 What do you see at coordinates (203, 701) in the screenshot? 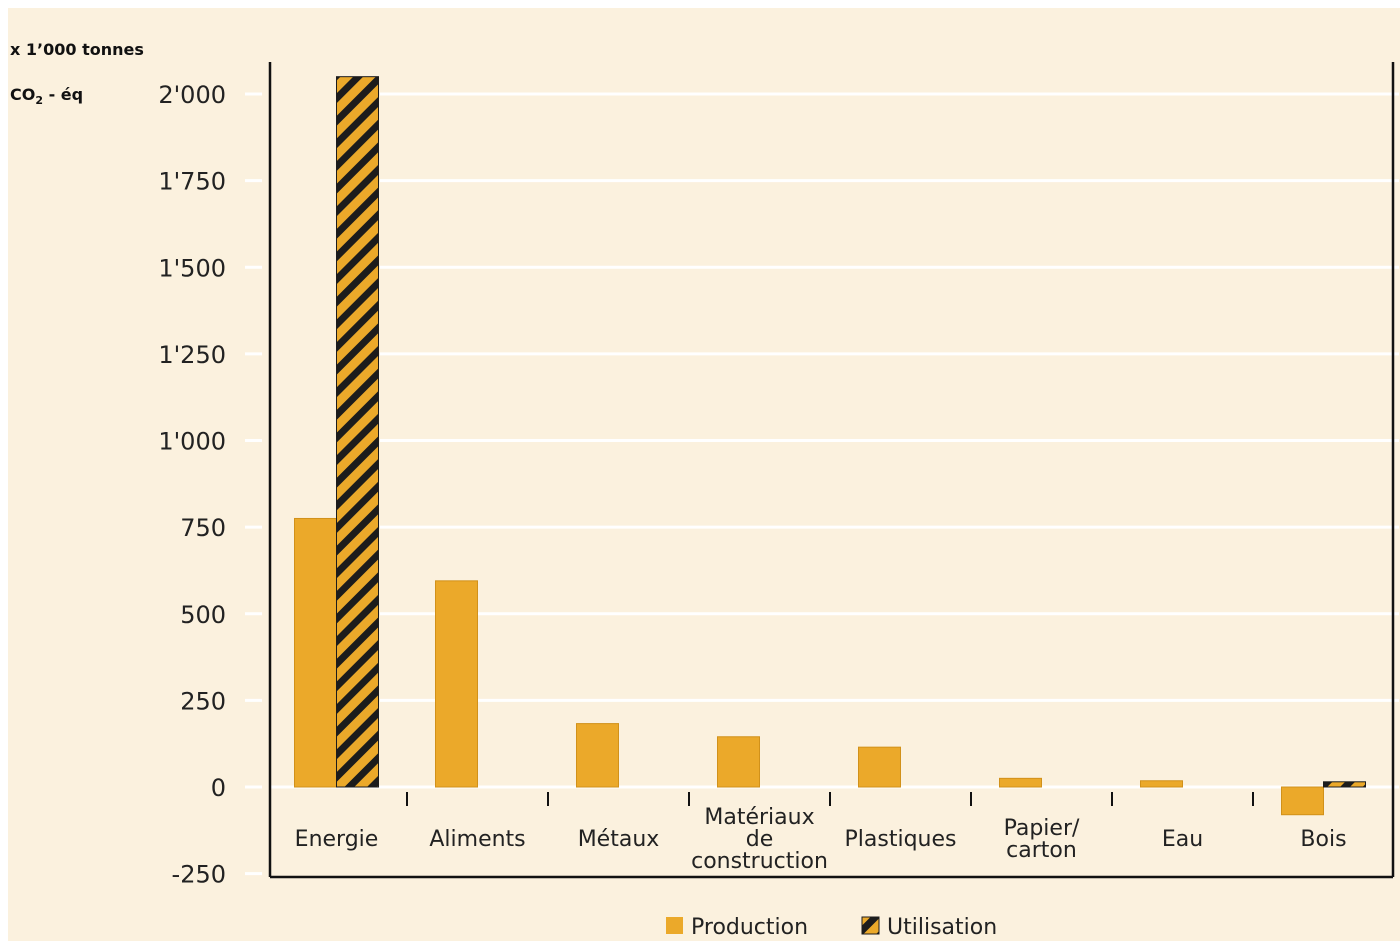
I see `y-tick-label: 250` at bounding box center [203, 701].